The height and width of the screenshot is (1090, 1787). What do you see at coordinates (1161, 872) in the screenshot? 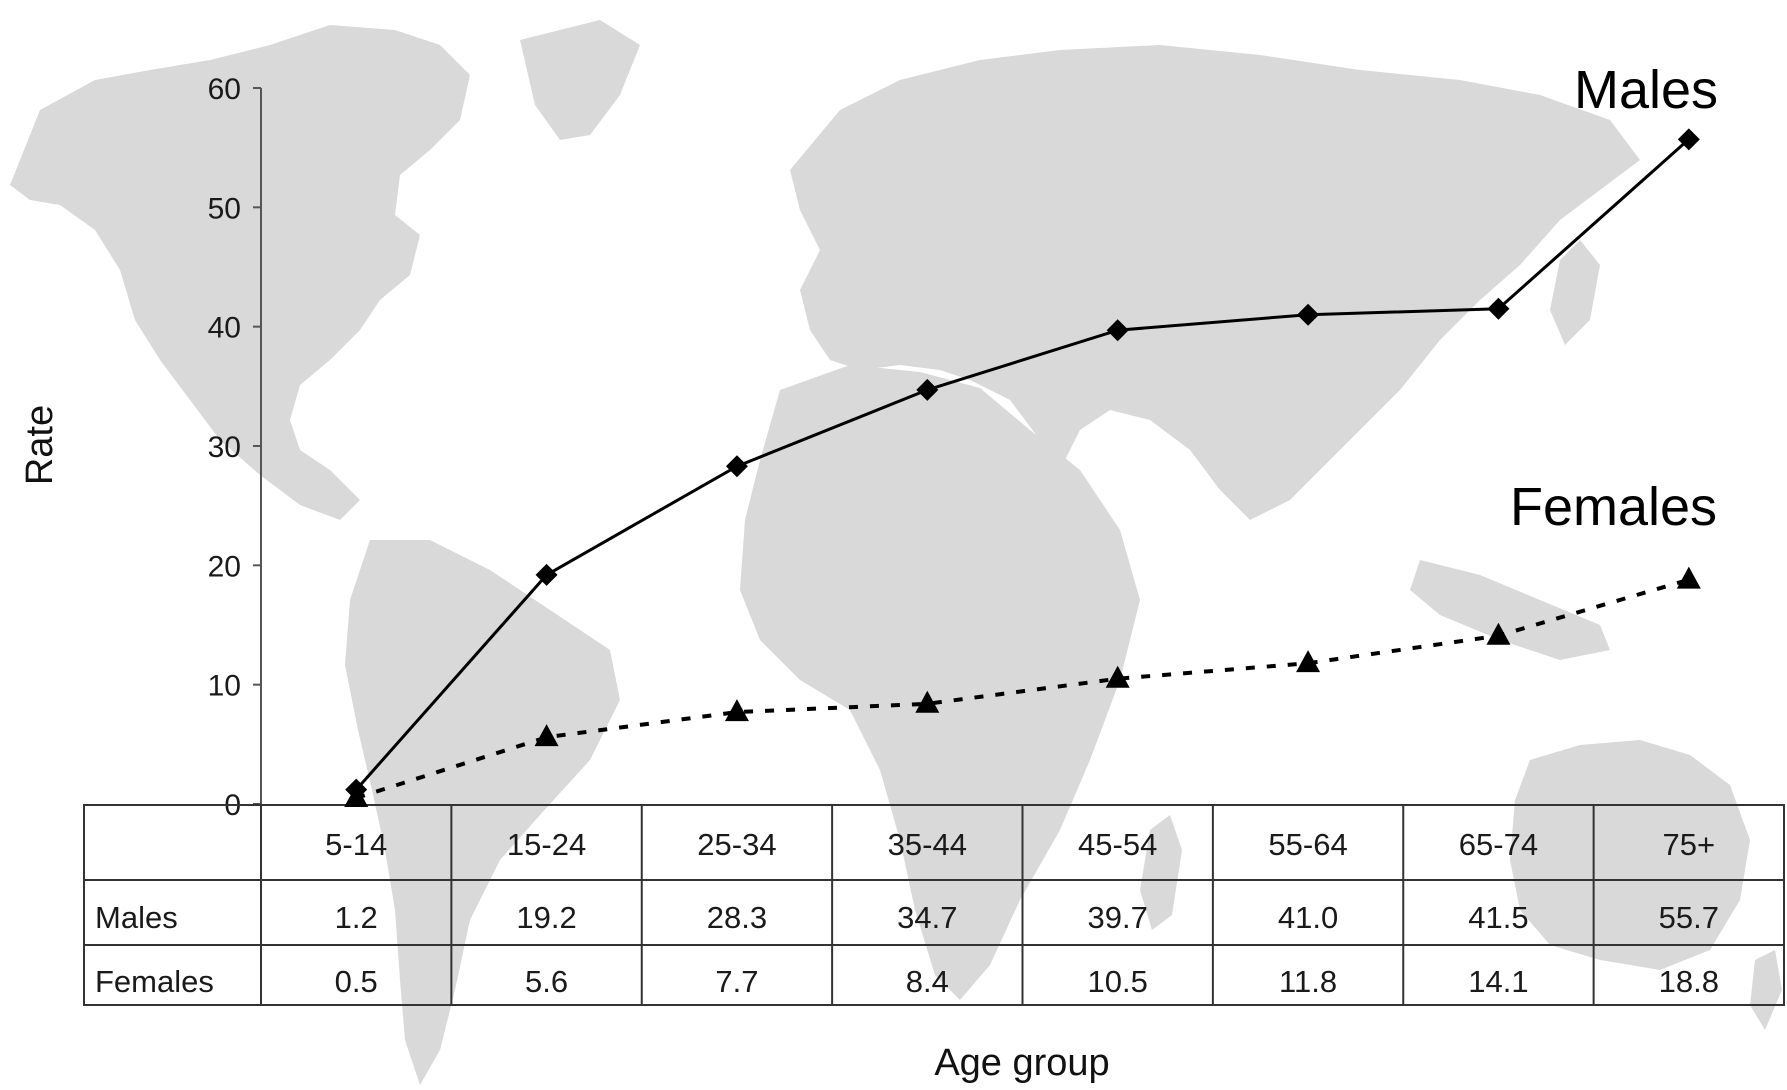
I see `map-madagascar` at bounding box center [1161, 872].